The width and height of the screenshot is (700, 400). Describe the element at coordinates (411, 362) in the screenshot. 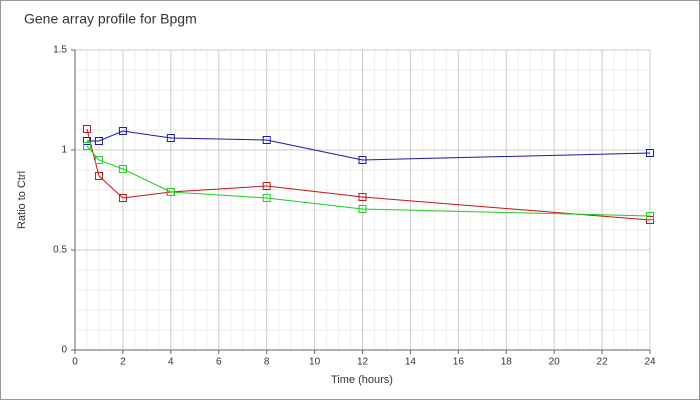

I see `x-tick-label: 14` at that location.